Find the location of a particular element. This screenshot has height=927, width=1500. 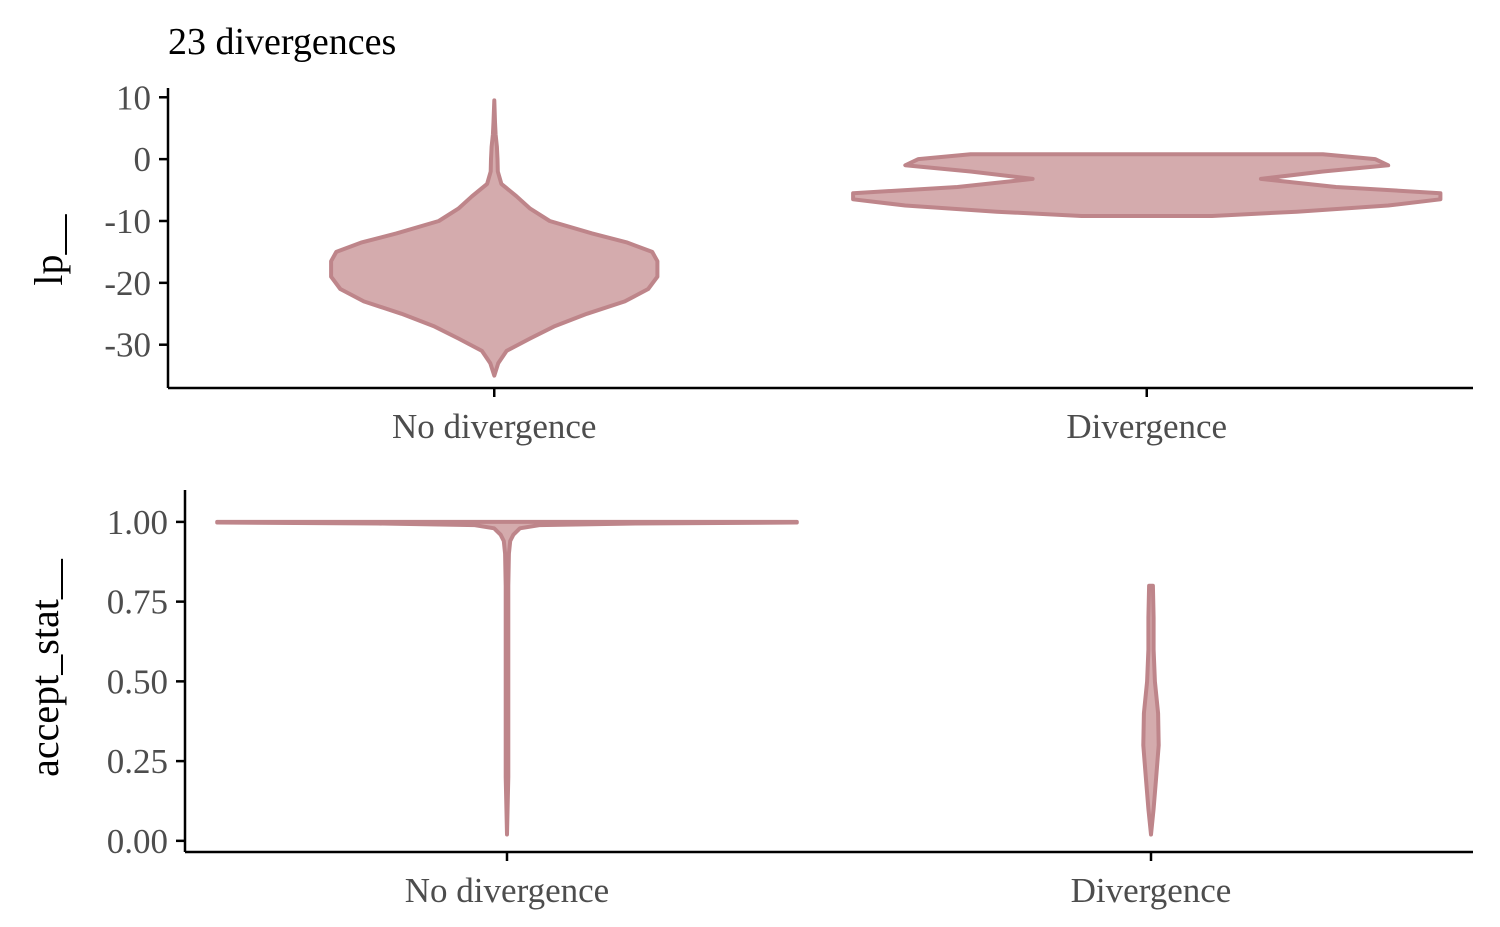

y-tick-label: -10 is located at coordinates (127, 221).